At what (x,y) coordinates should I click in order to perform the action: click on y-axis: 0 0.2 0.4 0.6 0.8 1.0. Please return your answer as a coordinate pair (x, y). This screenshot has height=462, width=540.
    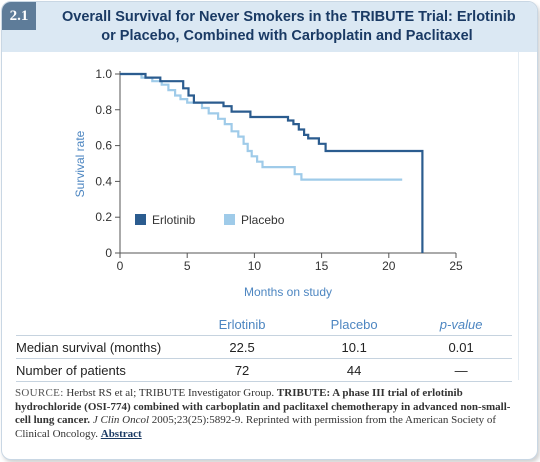
    Looking at the image, I should click on (108, 163).